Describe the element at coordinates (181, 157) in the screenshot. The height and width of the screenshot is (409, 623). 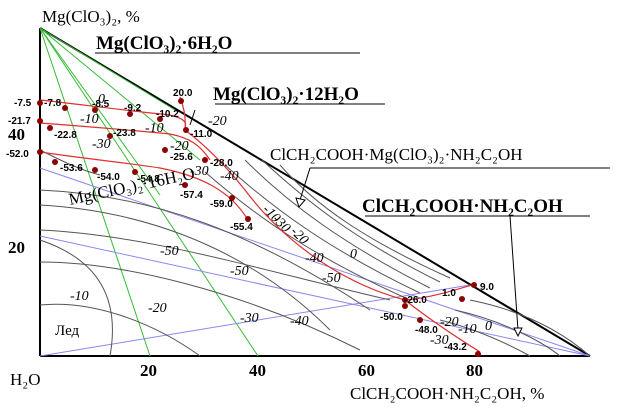
I see `point-label: -25.6` at that location.